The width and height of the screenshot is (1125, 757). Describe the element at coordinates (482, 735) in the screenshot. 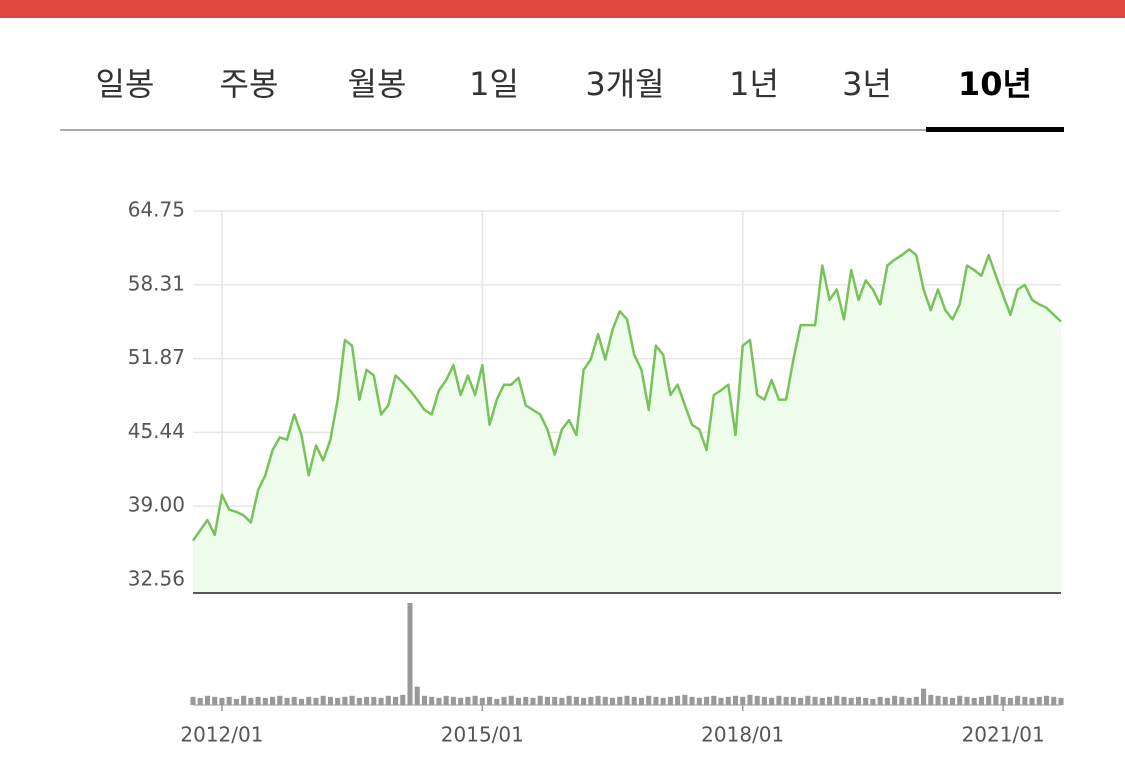

I see `x-tick-label: 2015/01` at that location.